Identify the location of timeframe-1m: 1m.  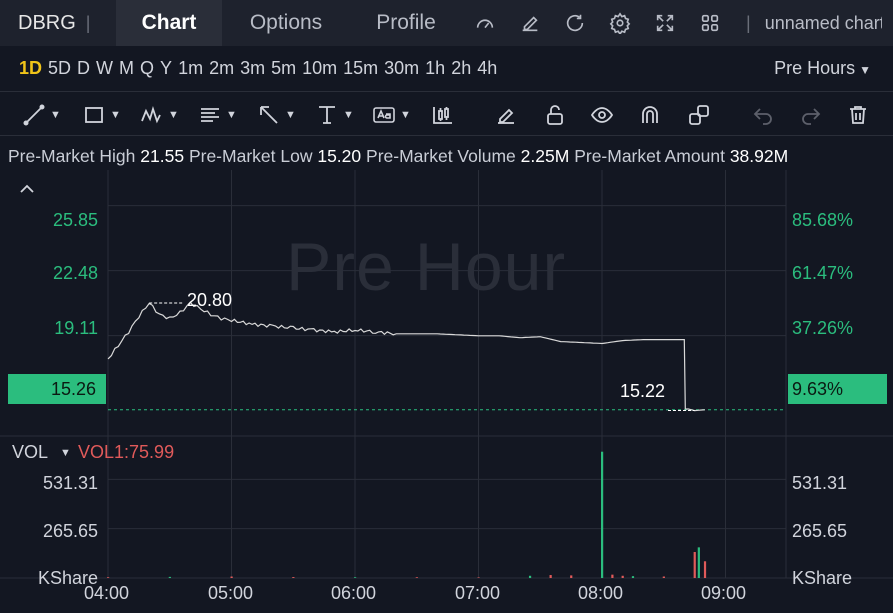
(191, 67).